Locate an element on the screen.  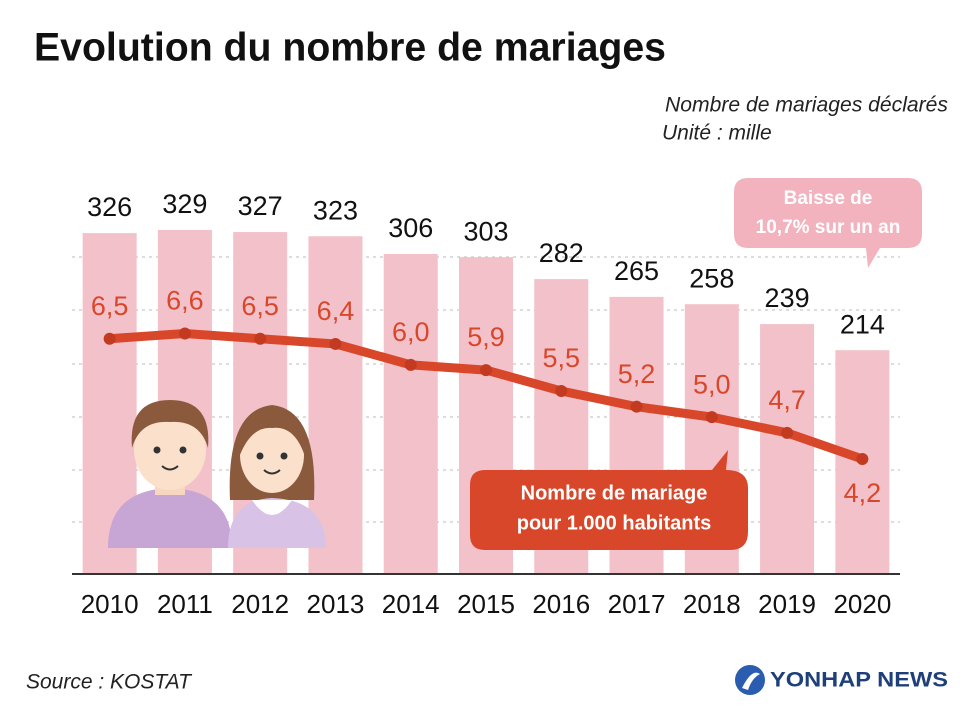
chart-title: Evolution du nombre de mariages is located at coordinates (350, 48).